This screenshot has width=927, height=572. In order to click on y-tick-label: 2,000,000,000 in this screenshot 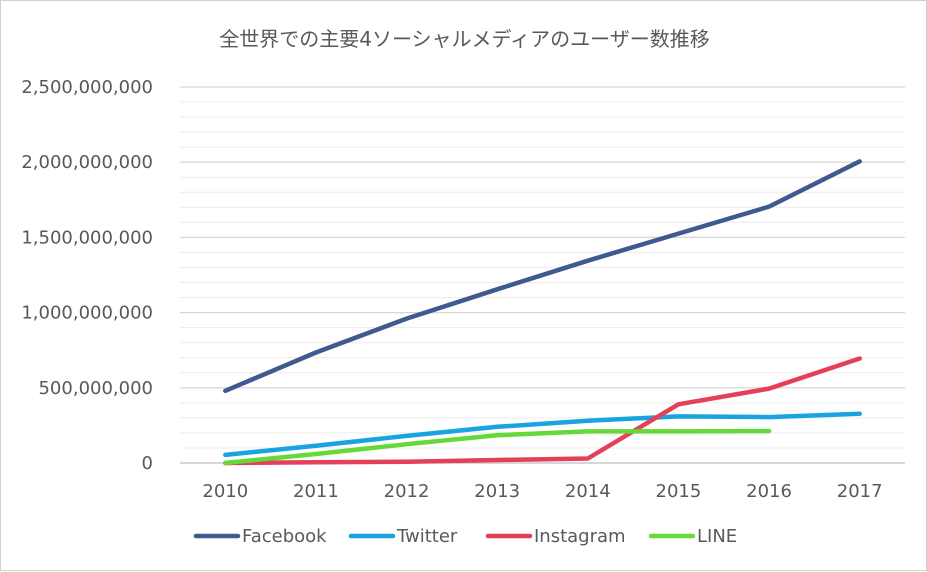, I will do `click(87, 162)`.